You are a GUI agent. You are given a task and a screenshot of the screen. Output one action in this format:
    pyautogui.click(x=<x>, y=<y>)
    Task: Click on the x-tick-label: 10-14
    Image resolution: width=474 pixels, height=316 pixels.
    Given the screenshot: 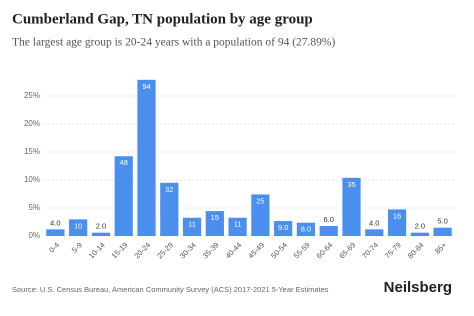 What is the action you would take?
    pyautogui.click(x=97, y=250)
    